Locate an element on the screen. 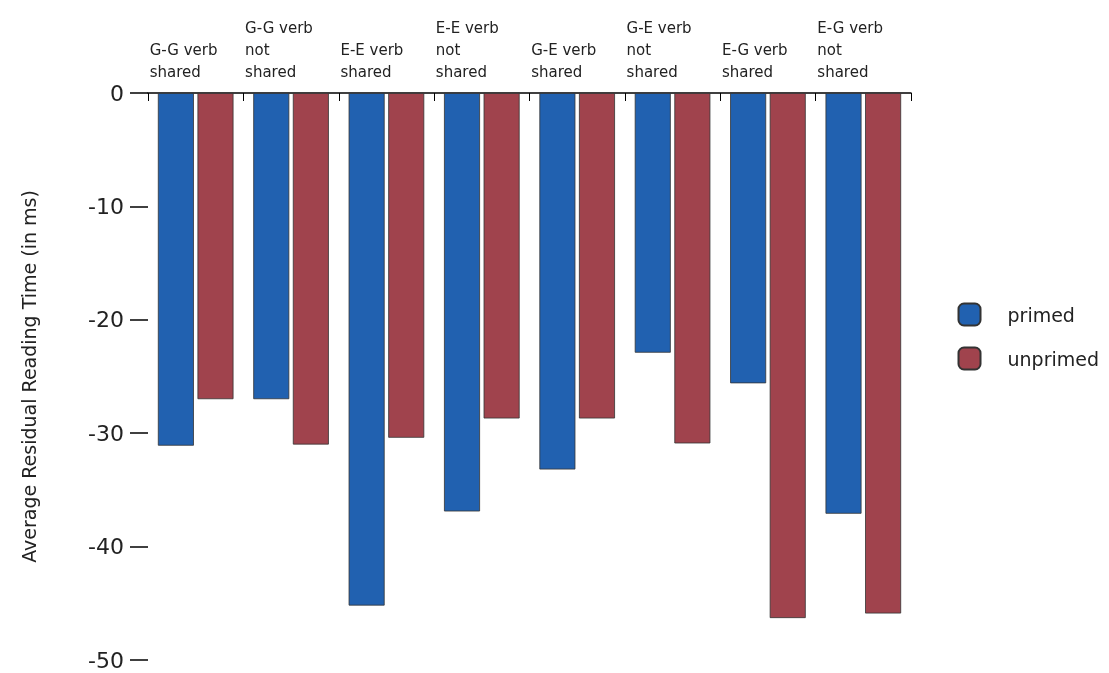  x-tick-label: E-E verb not shared is located at coordinates (469, 50).